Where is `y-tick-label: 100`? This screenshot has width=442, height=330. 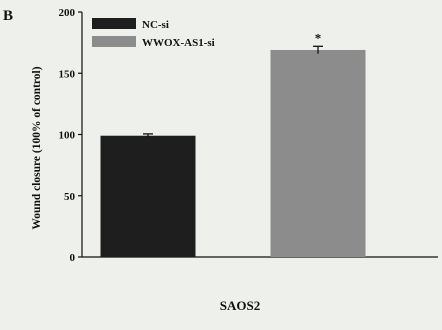 y-tick-label: 100 is located at coordinates (67, 136).